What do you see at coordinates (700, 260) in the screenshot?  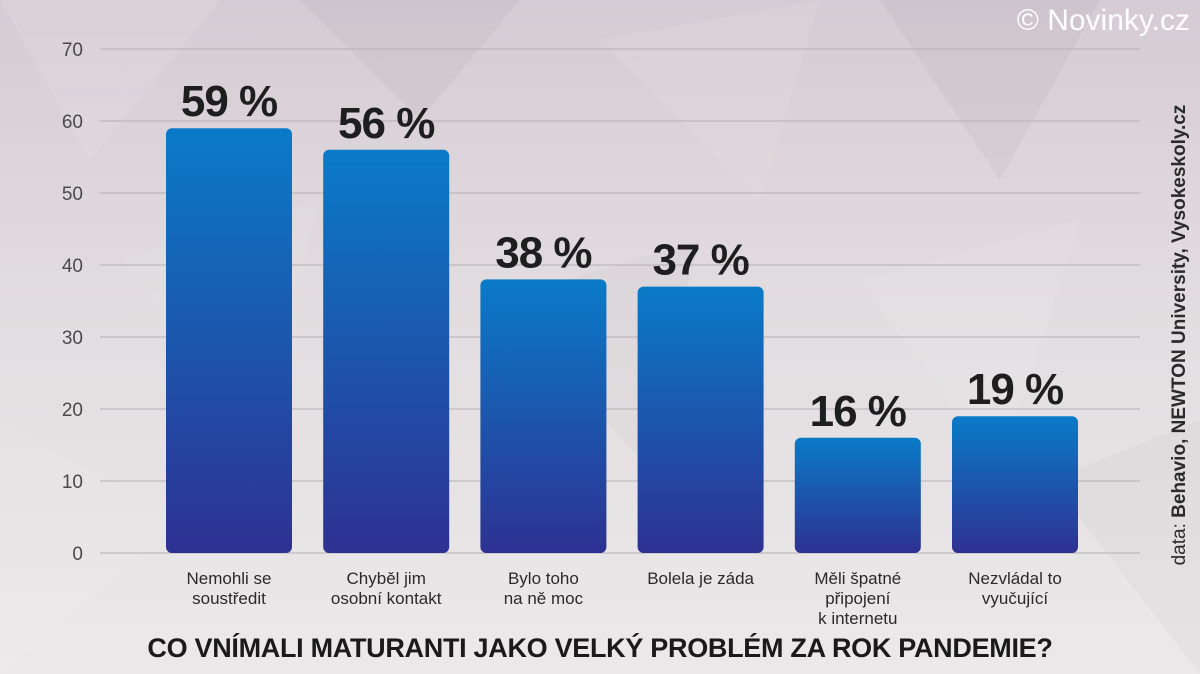 I see `data-label-4: 37 %` at bounding box center [700, 260].